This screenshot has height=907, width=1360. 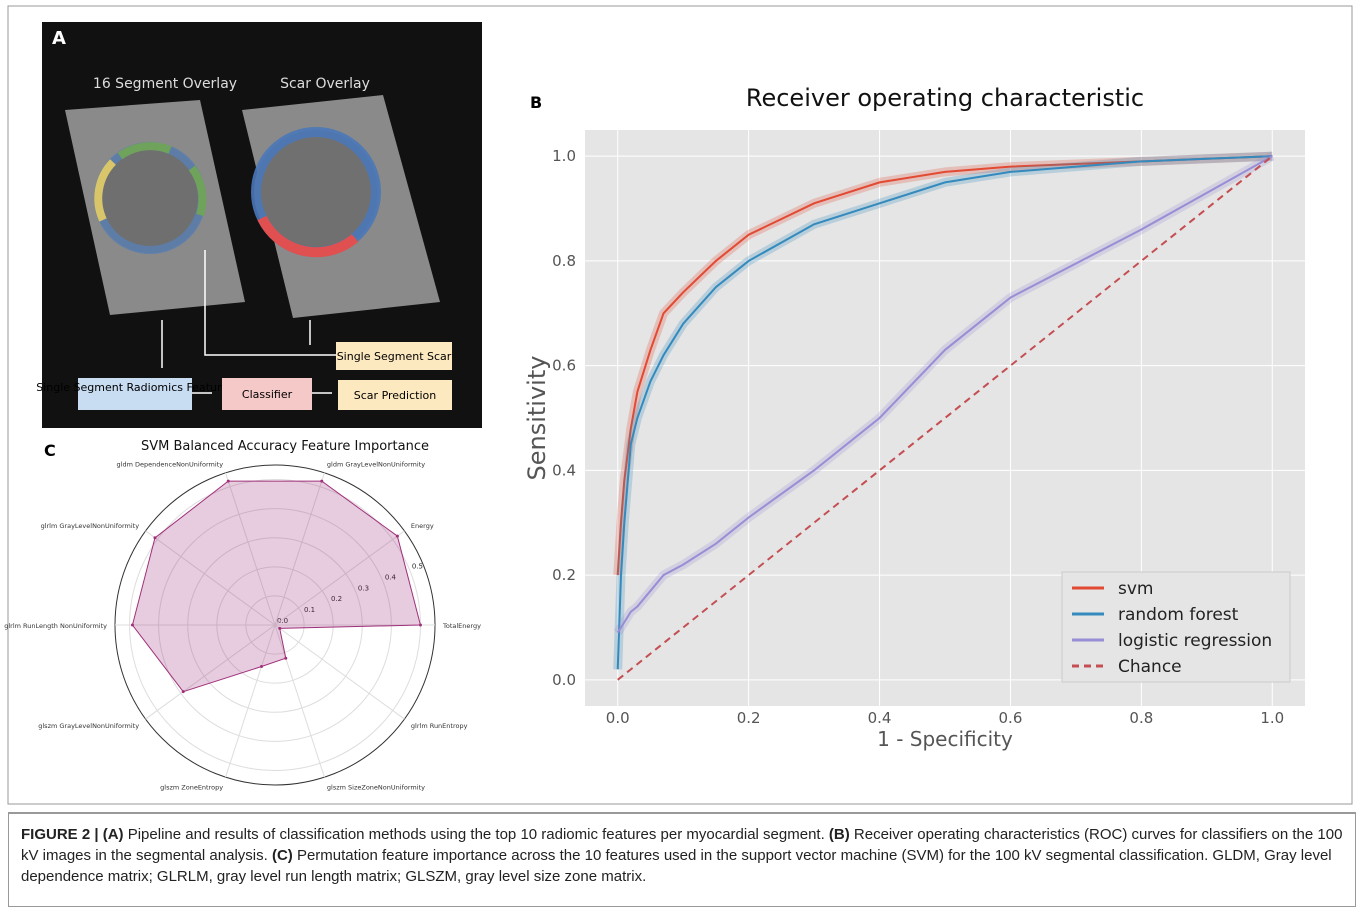 I want to click on x-tick-label: 1.0, so click(x=1272, y=718).